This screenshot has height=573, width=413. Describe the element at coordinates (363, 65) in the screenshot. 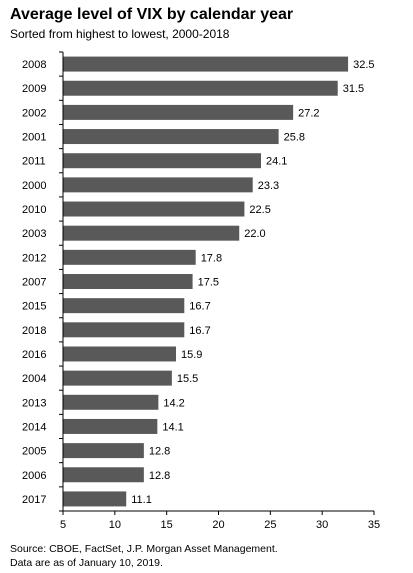

I see `value-label-2008: 32.5` at that location.